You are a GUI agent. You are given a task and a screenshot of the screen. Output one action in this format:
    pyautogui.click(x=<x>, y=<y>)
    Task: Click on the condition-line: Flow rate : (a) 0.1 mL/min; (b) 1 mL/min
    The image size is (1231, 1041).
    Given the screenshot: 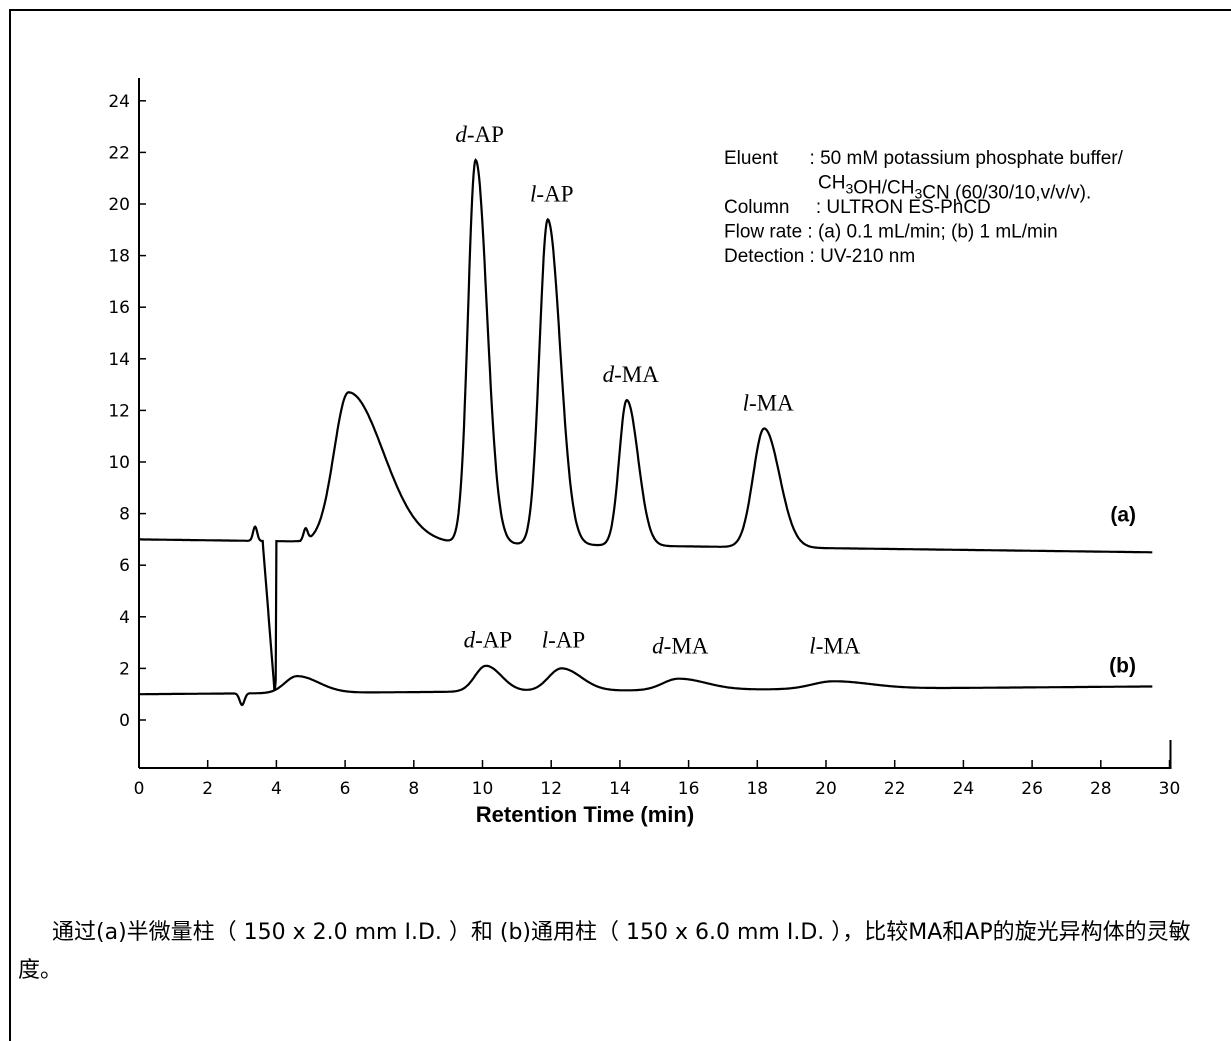 What is the action you would take?
    pyautogui.click(x=891, y=232)
    